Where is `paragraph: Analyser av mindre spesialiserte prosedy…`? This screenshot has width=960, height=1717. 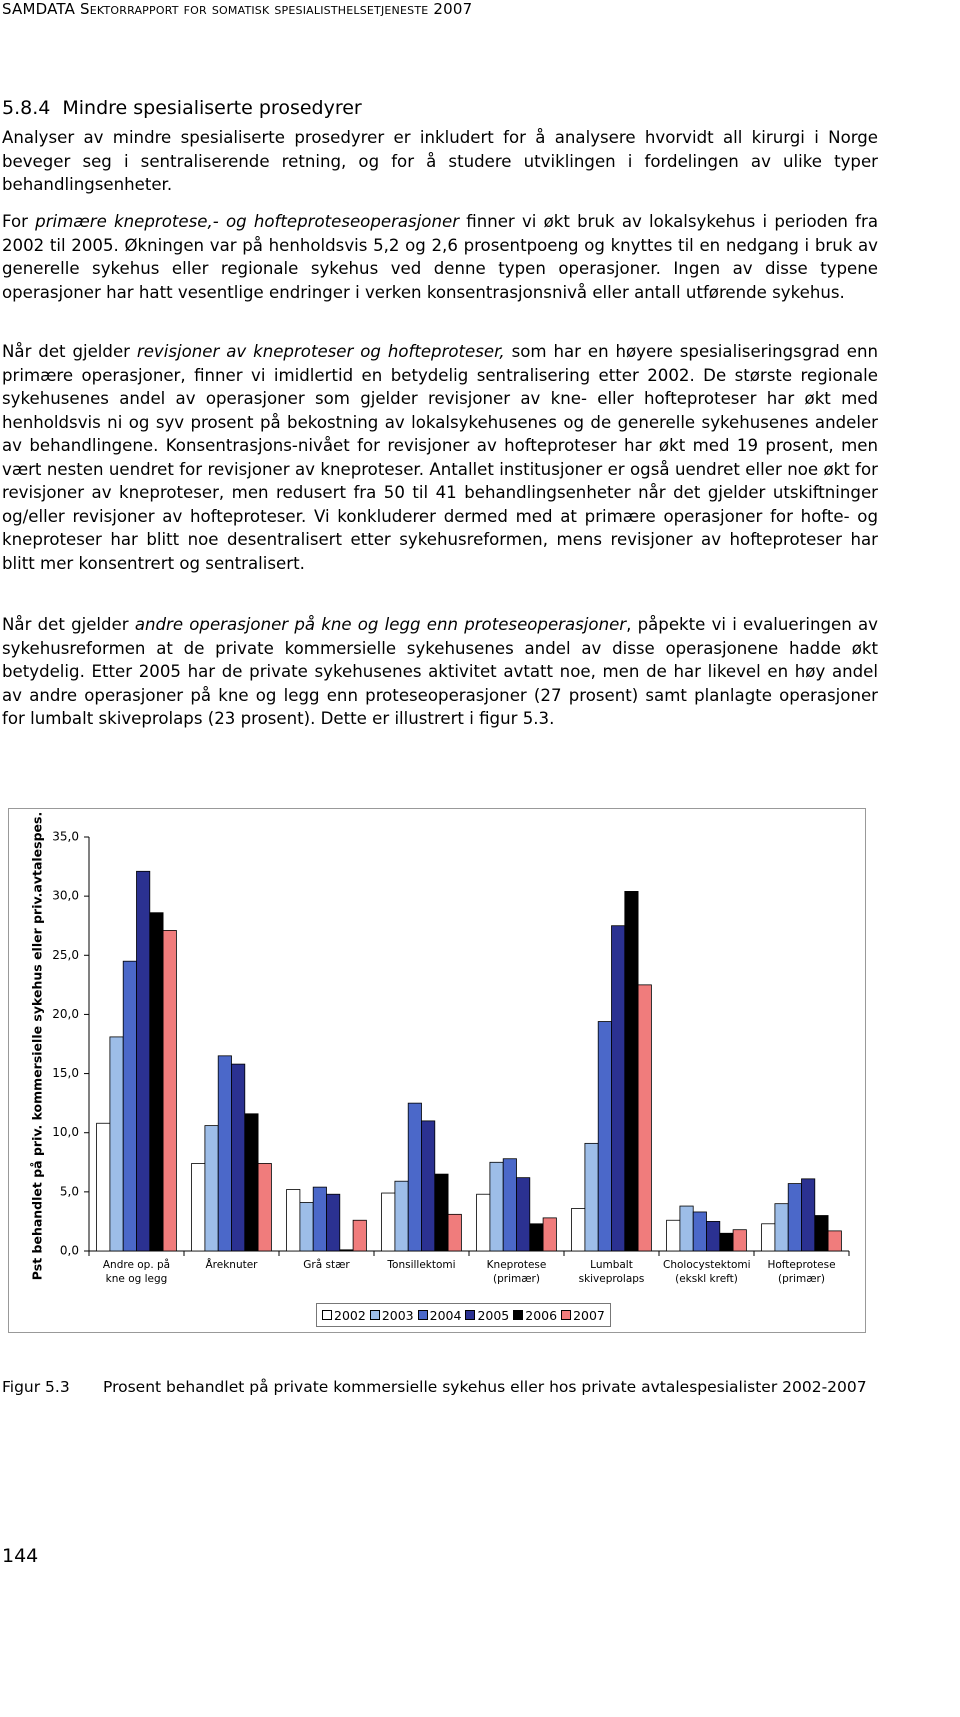
paragraph: Analyser av mindre spesialiserte prosedy… is located at coordinates (440, 161).